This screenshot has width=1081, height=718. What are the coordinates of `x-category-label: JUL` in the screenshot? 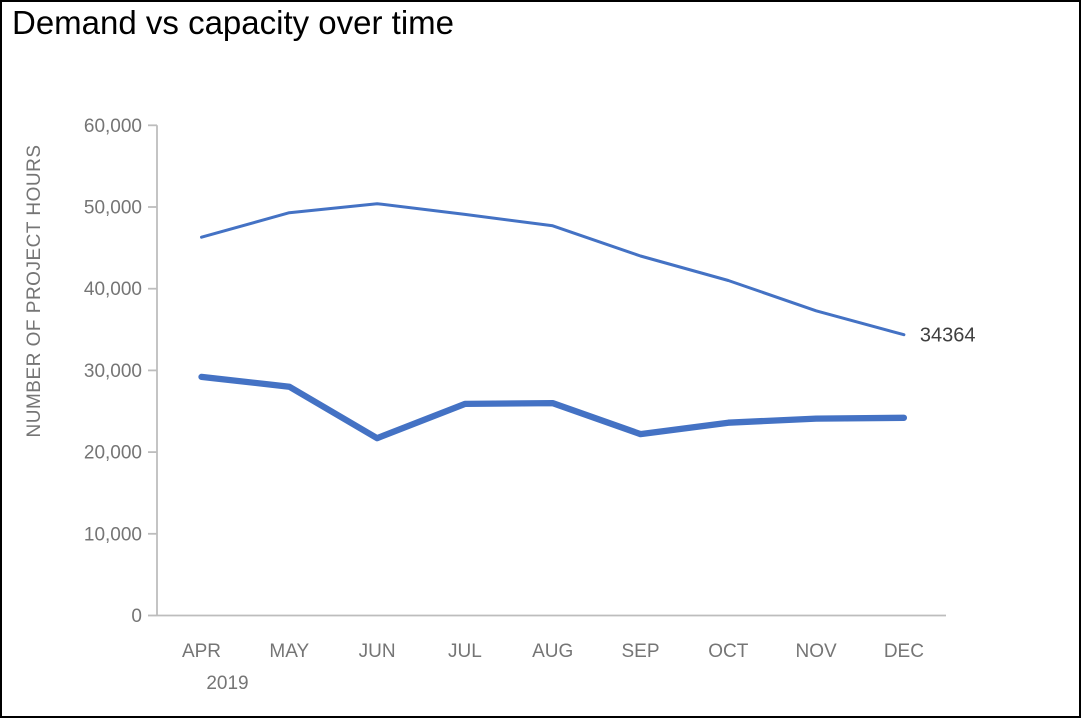 It's located at (465, 651).